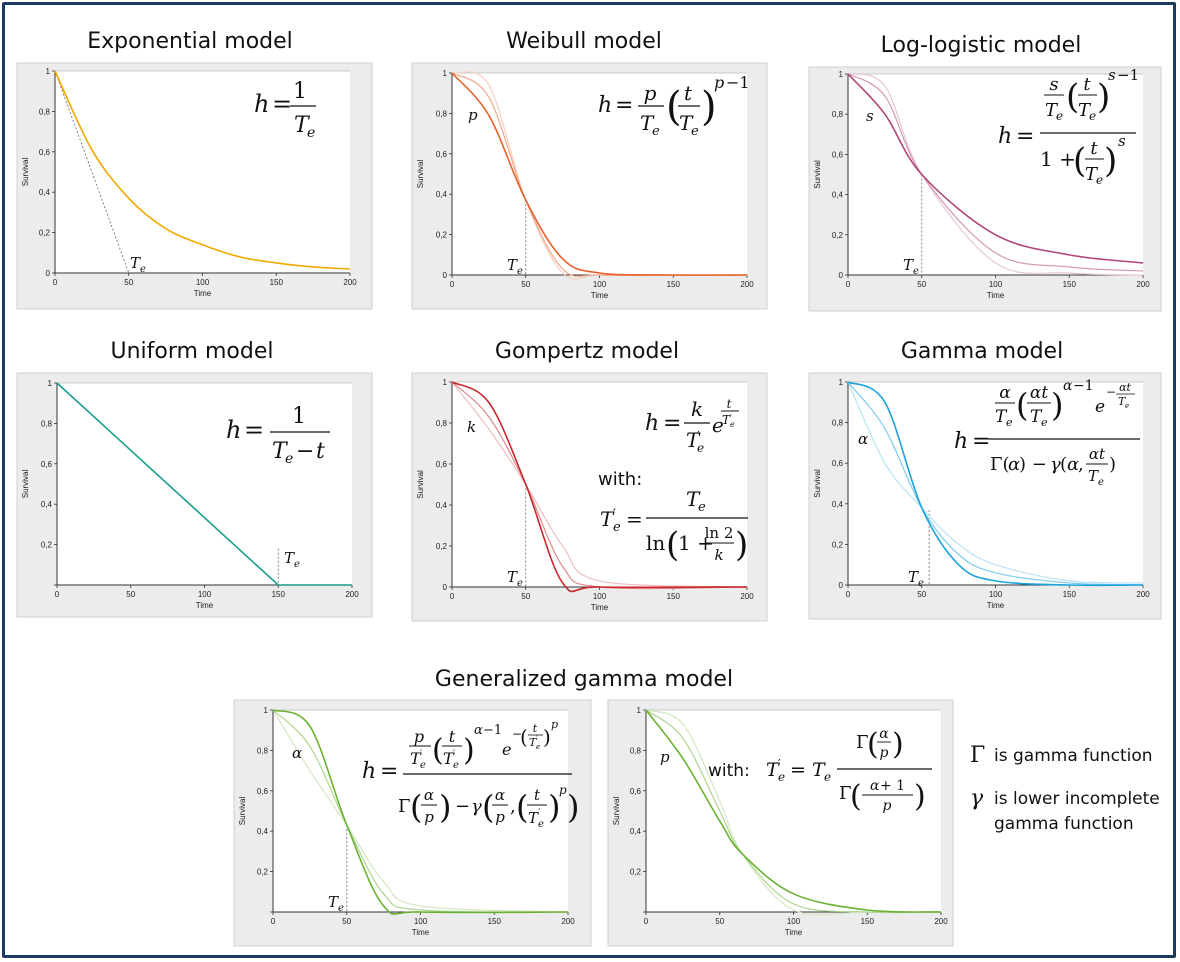 The height and width of the screenshot is (962, 1180). Describe the element at coordinates (1097, 454) in the screenshot. I see `svg-text: αt` at that location.